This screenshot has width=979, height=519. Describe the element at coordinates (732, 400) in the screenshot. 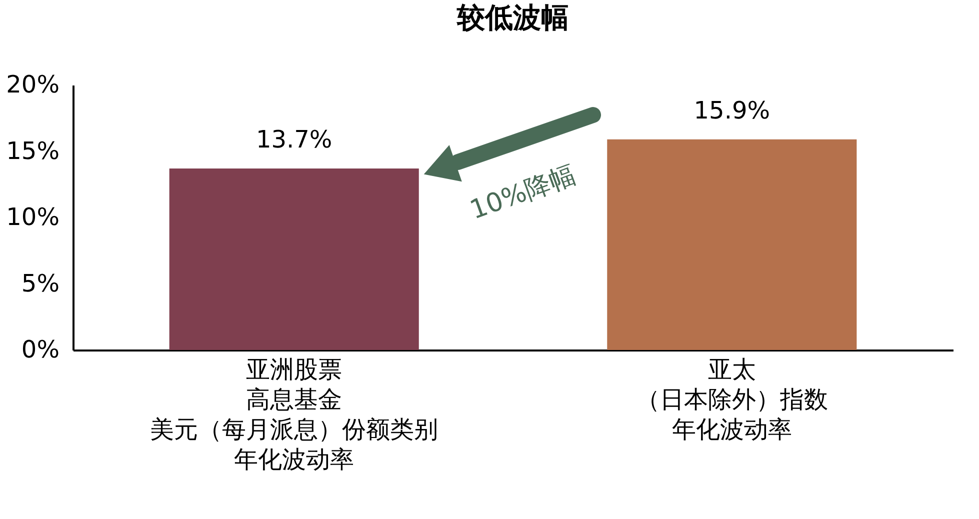

I see `x-tick-label: 亚太（日本除外）指数年化波动率` at that location.